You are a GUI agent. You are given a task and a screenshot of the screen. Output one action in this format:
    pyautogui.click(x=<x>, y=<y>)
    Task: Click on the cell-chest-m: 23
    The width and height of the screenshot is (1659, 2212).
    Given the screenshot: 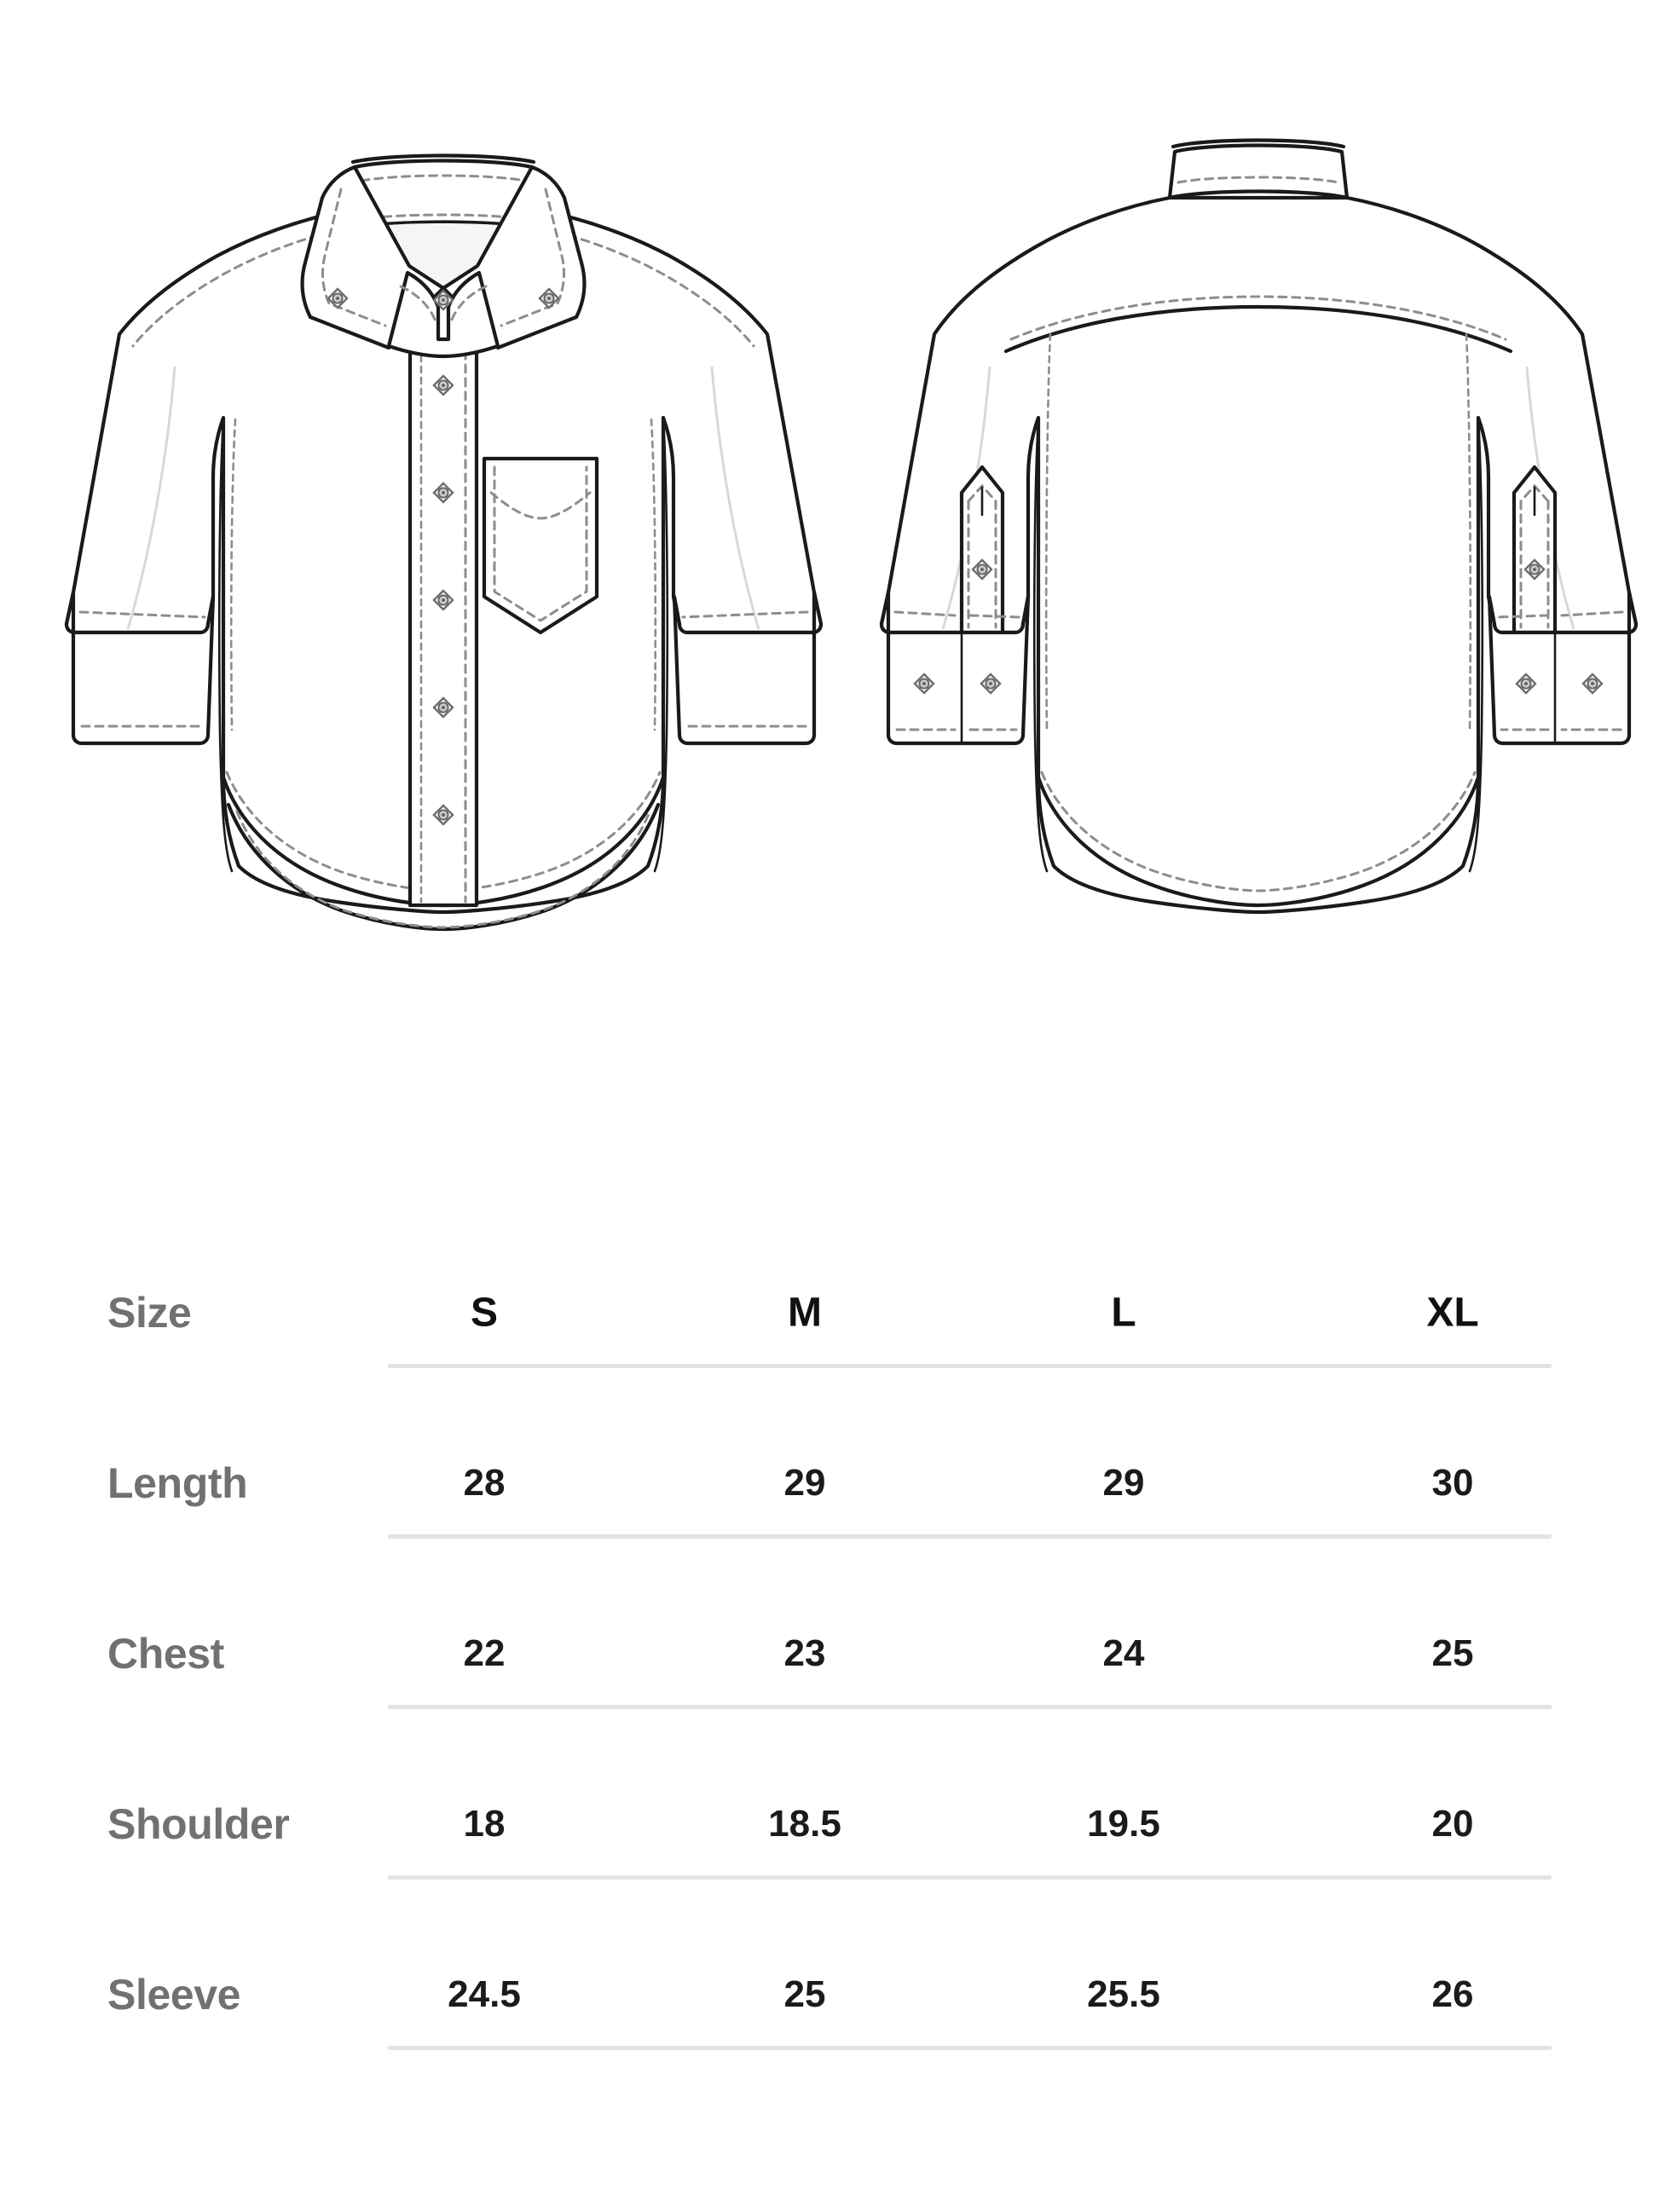 What is the action you would take?
    pyautogui.click(x=805, y=1653)
    